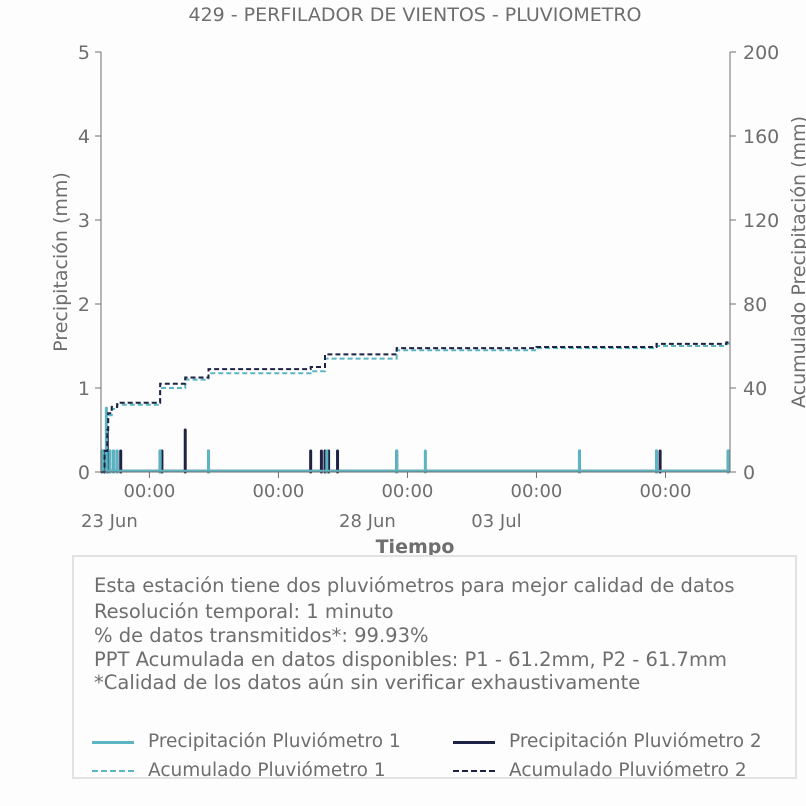 Image resolution: width=806 pixels, height=806 pixels. I want to click on y2-tick-label: 120, so click(761, 221).